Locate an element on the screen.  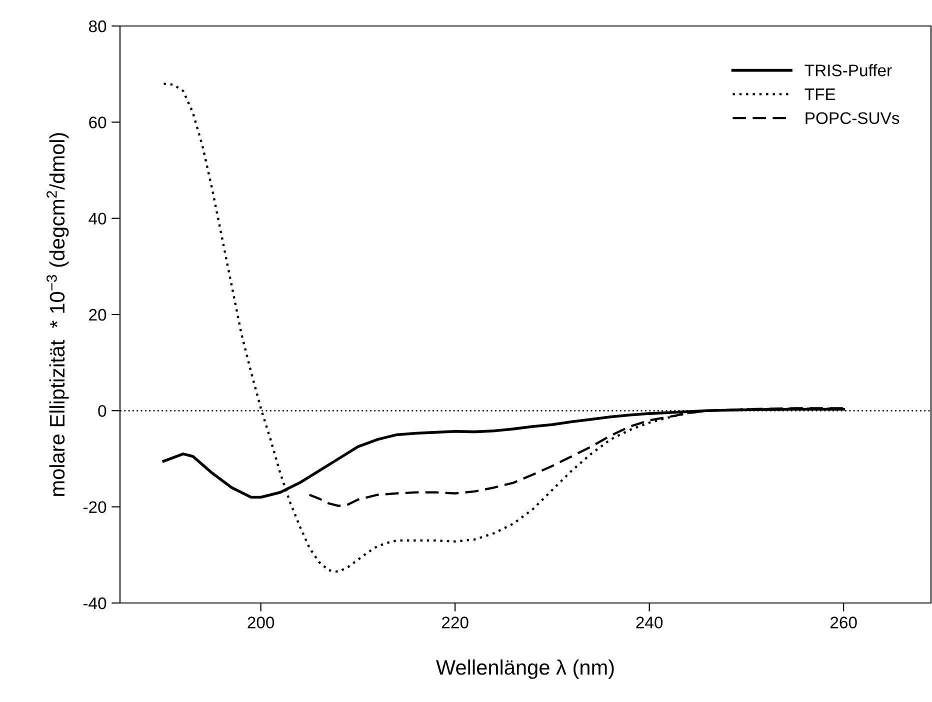
y-axis-title: molare Elliptizität * 10$^{−3}$ (degcm$^{2}$/dmol) is located at coordinates (57, 314).